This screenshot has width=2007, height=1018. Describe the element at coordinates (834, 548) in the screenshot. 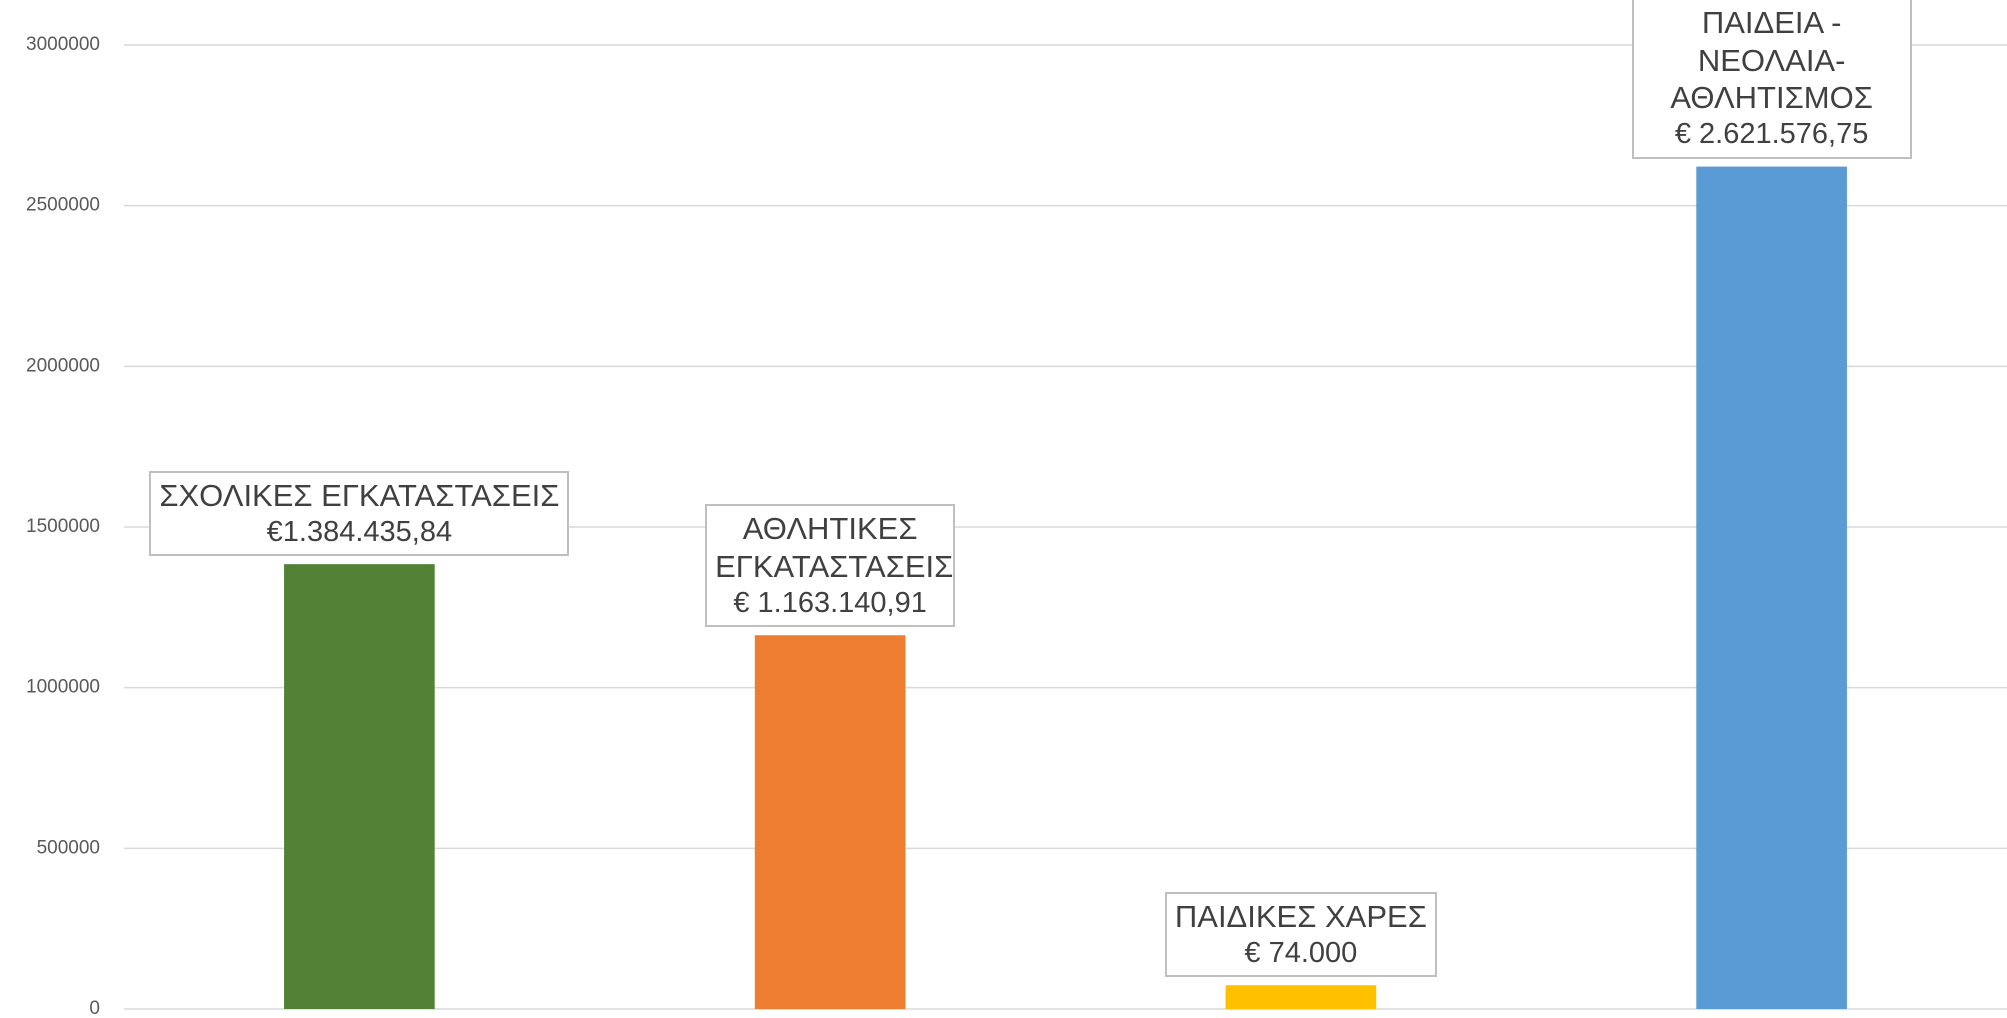

I see `category-name: ΑΘΛΗΤΙΚΕΣ ΕΓΚΑΤΑΣΤΑΣΕΙΣ` at that location.